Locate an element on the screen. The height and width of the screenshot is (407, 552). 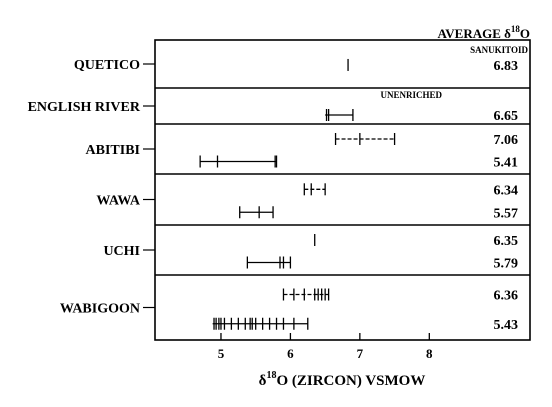
panel-quetico: QUETICO 6.83 is located at coordinates (296, 66).